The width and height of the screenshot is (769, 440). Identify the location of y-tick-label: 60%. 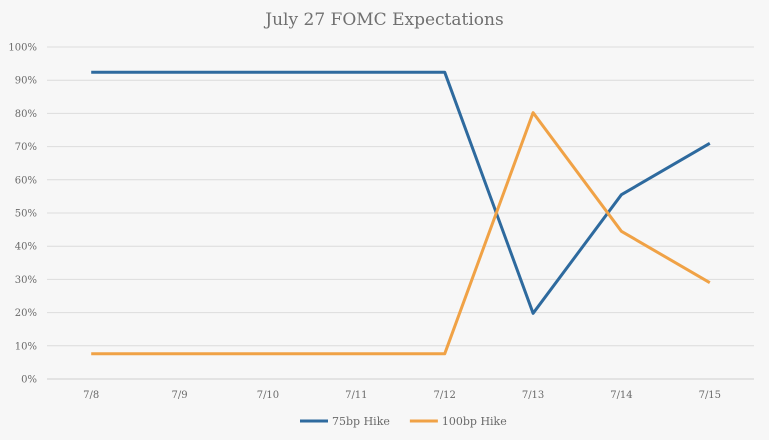
(26, 180).